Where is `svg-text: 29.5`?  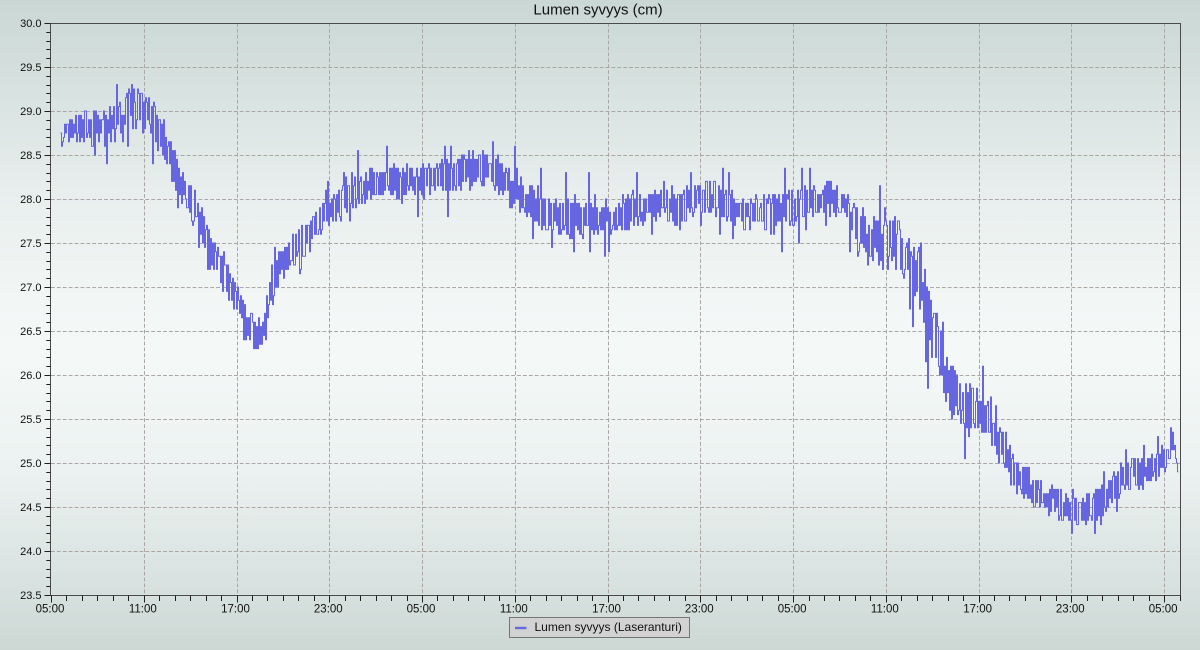 svg-text: 29.5 is located at coordinates (30, 68).